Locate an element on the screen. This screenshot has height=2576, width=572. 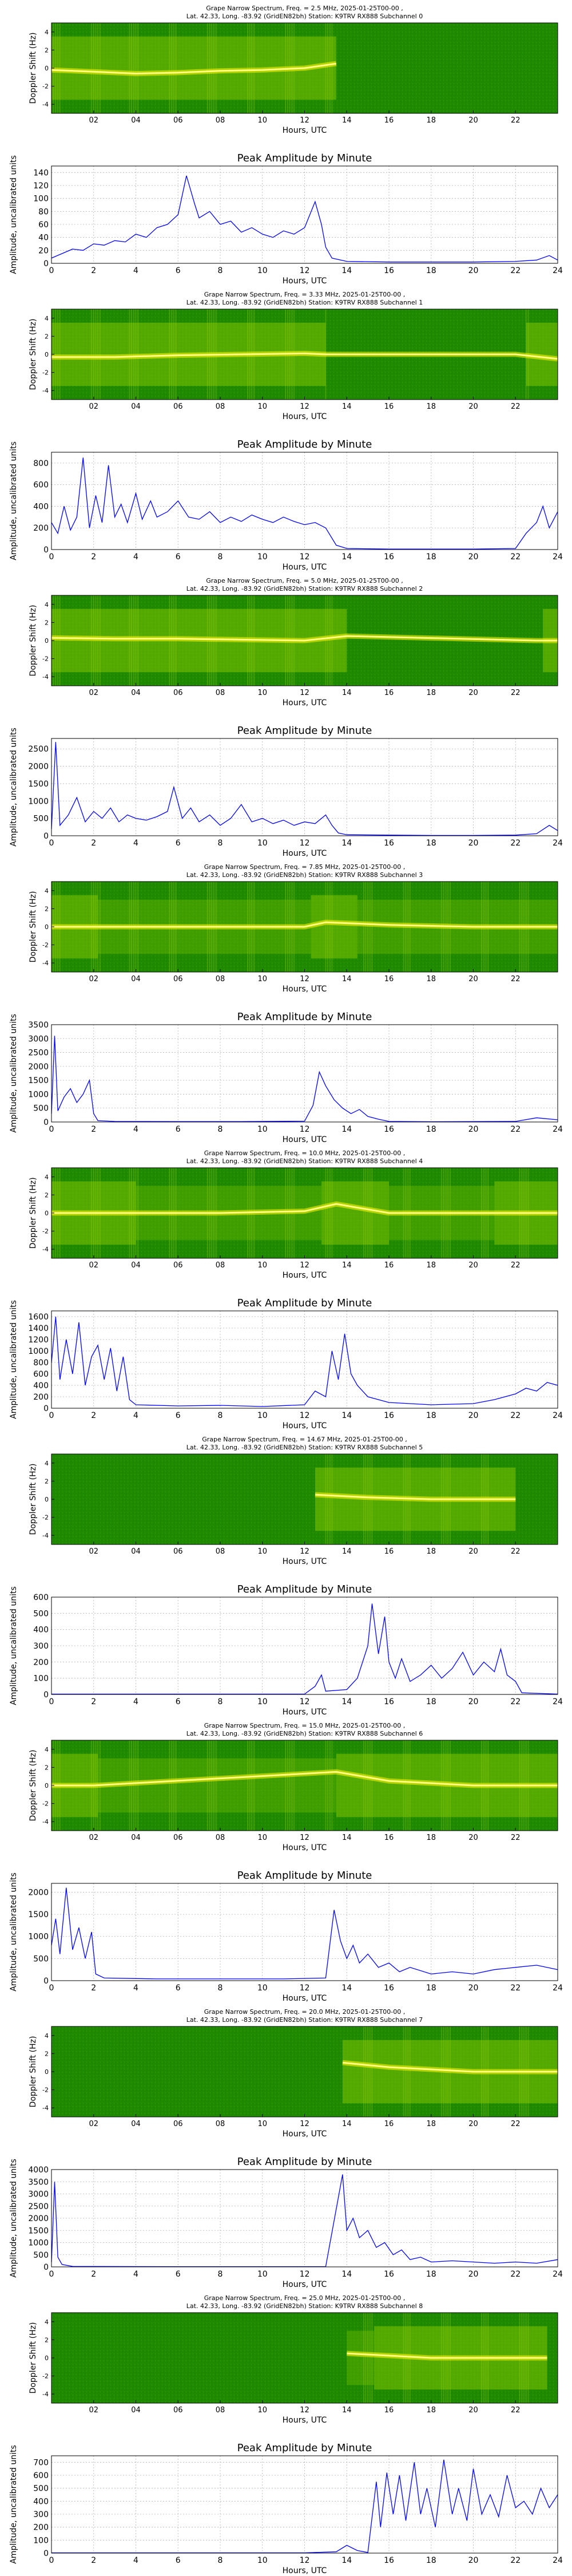
y-tick-label: 700 is located at coordinates (41, 2462).